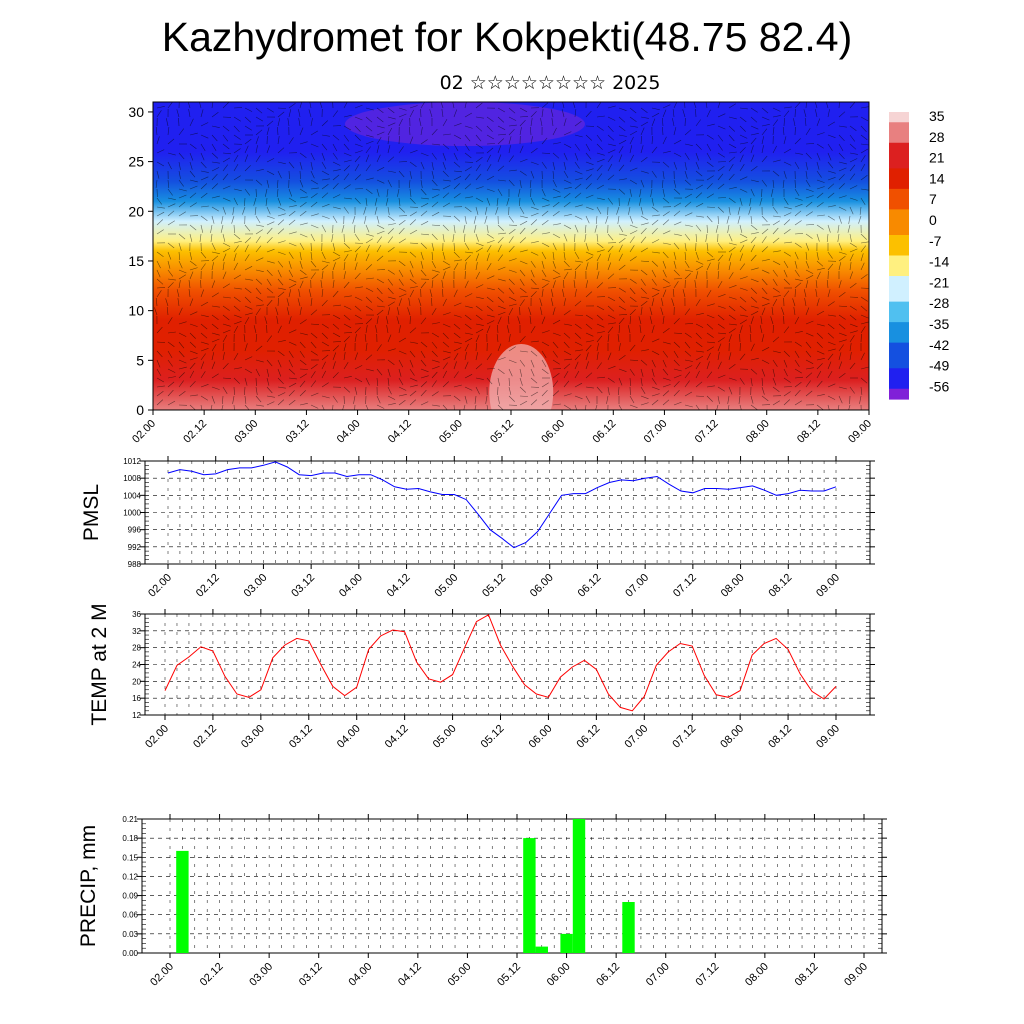  Describe the element at coordinates (828, 586) in the screenshot. I see `x-tick-label: 09.00` at that location.